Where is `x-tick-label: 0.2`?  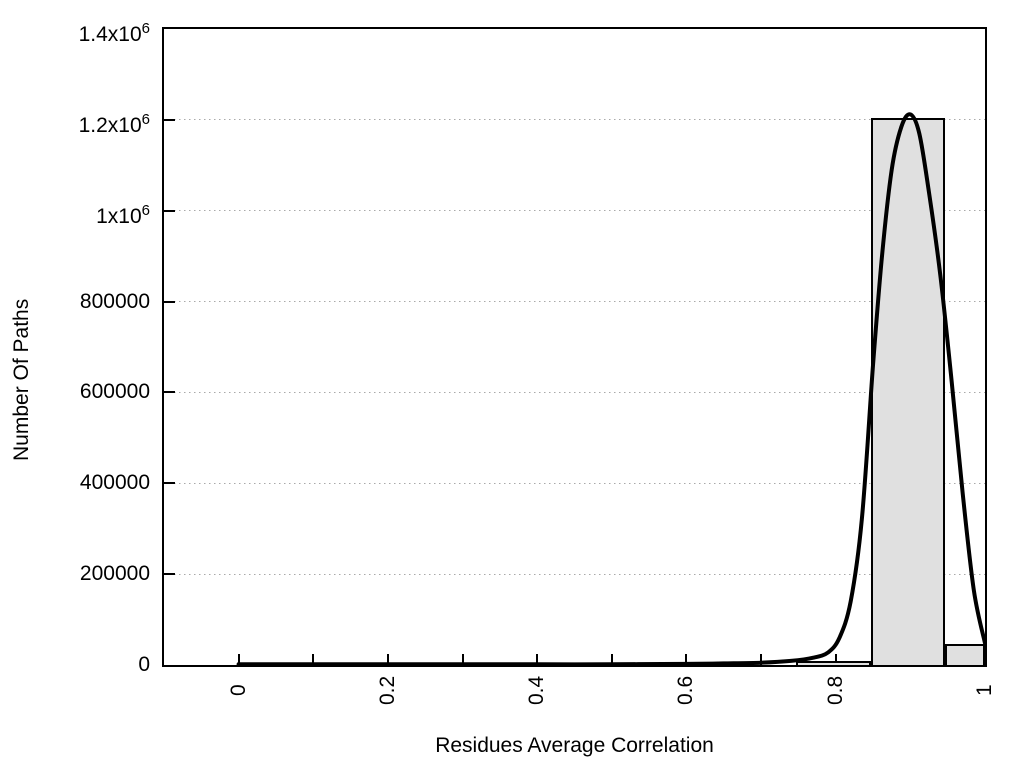
x-tick-label: 0.2 is located at coordinates (387, 690).